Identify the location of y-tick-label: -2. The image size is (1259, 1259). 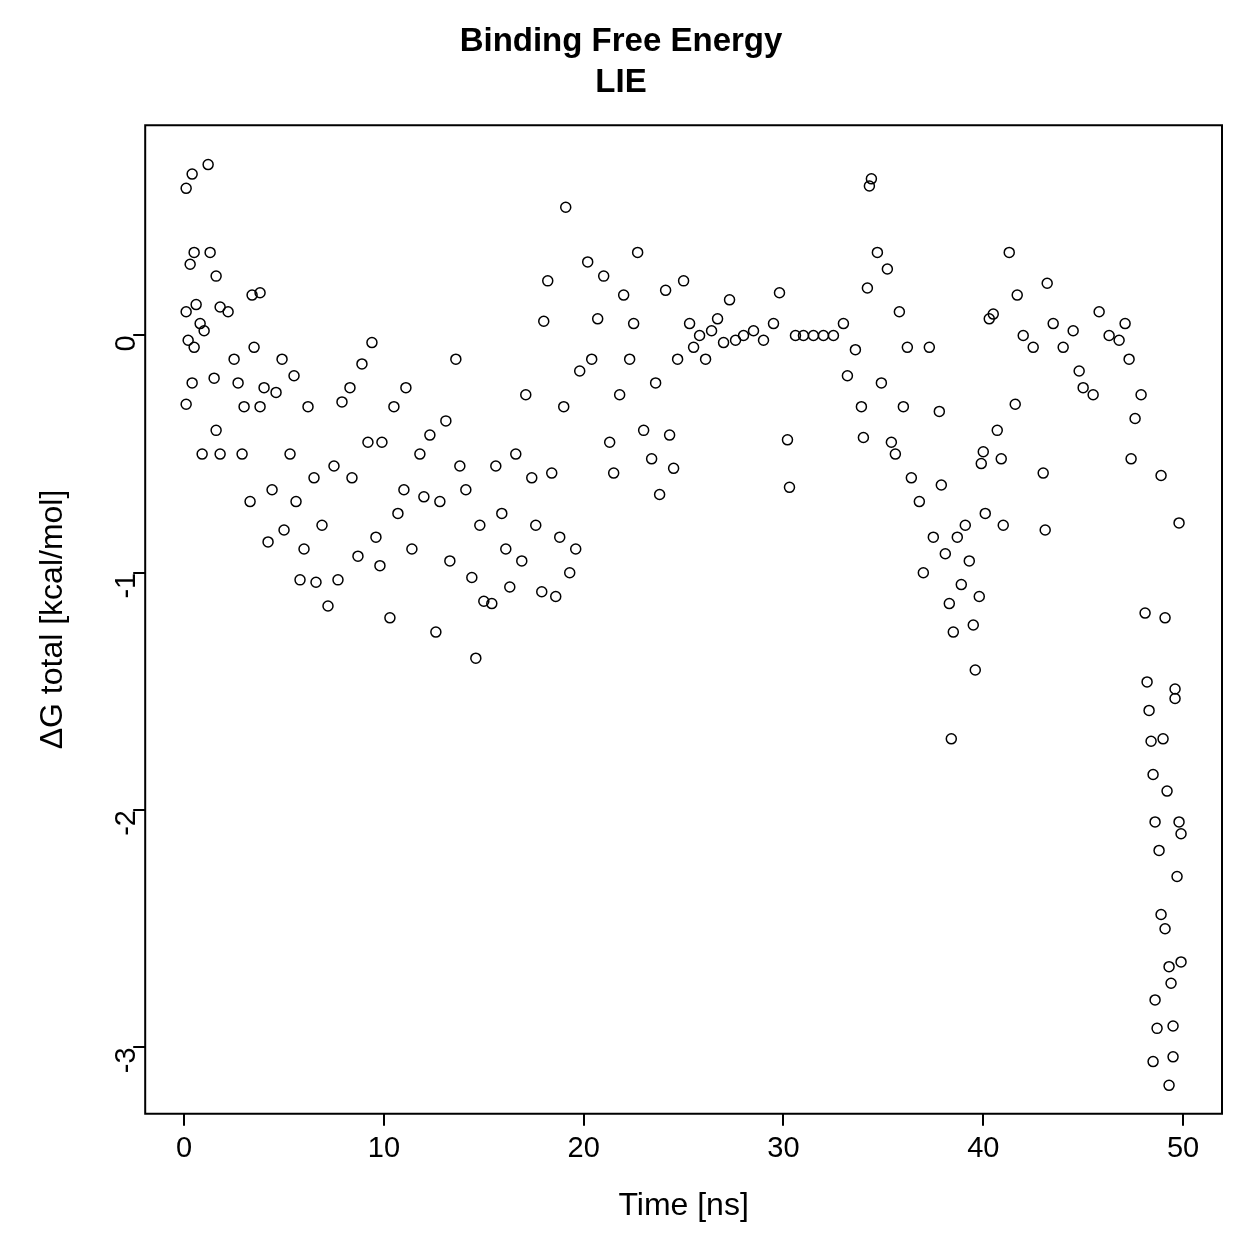
(125, 823).